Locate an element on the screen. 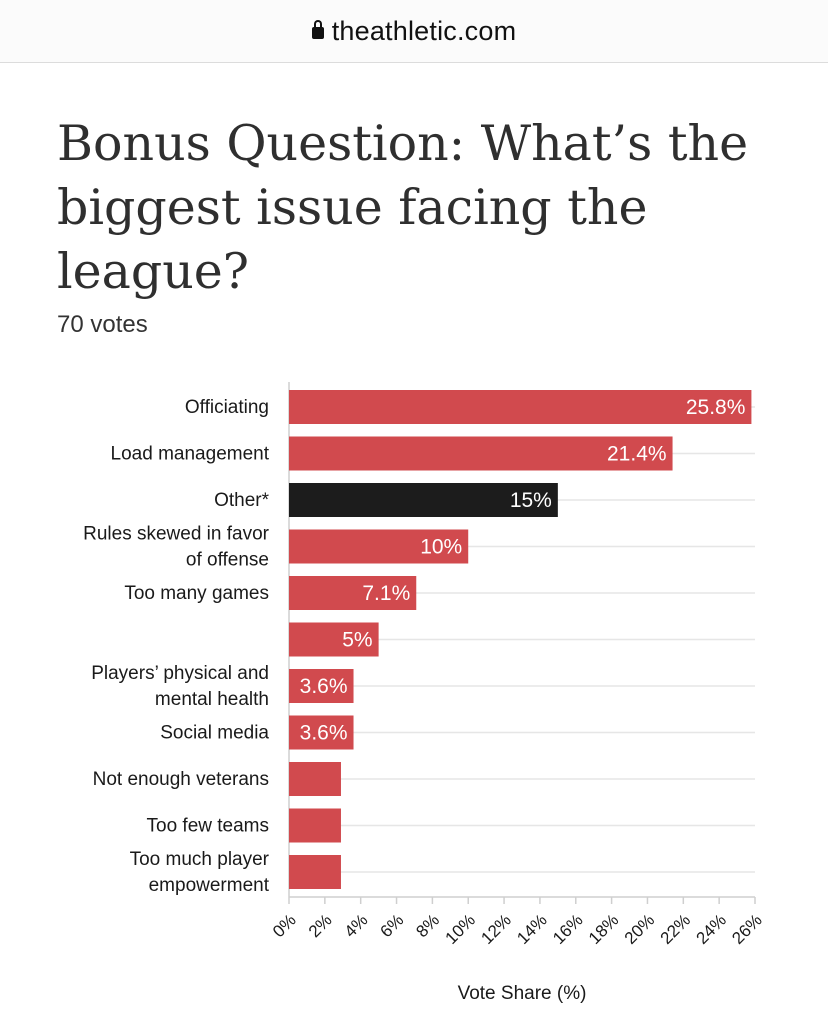  x-tick-label: 0% is located at coordinates (284, 925).